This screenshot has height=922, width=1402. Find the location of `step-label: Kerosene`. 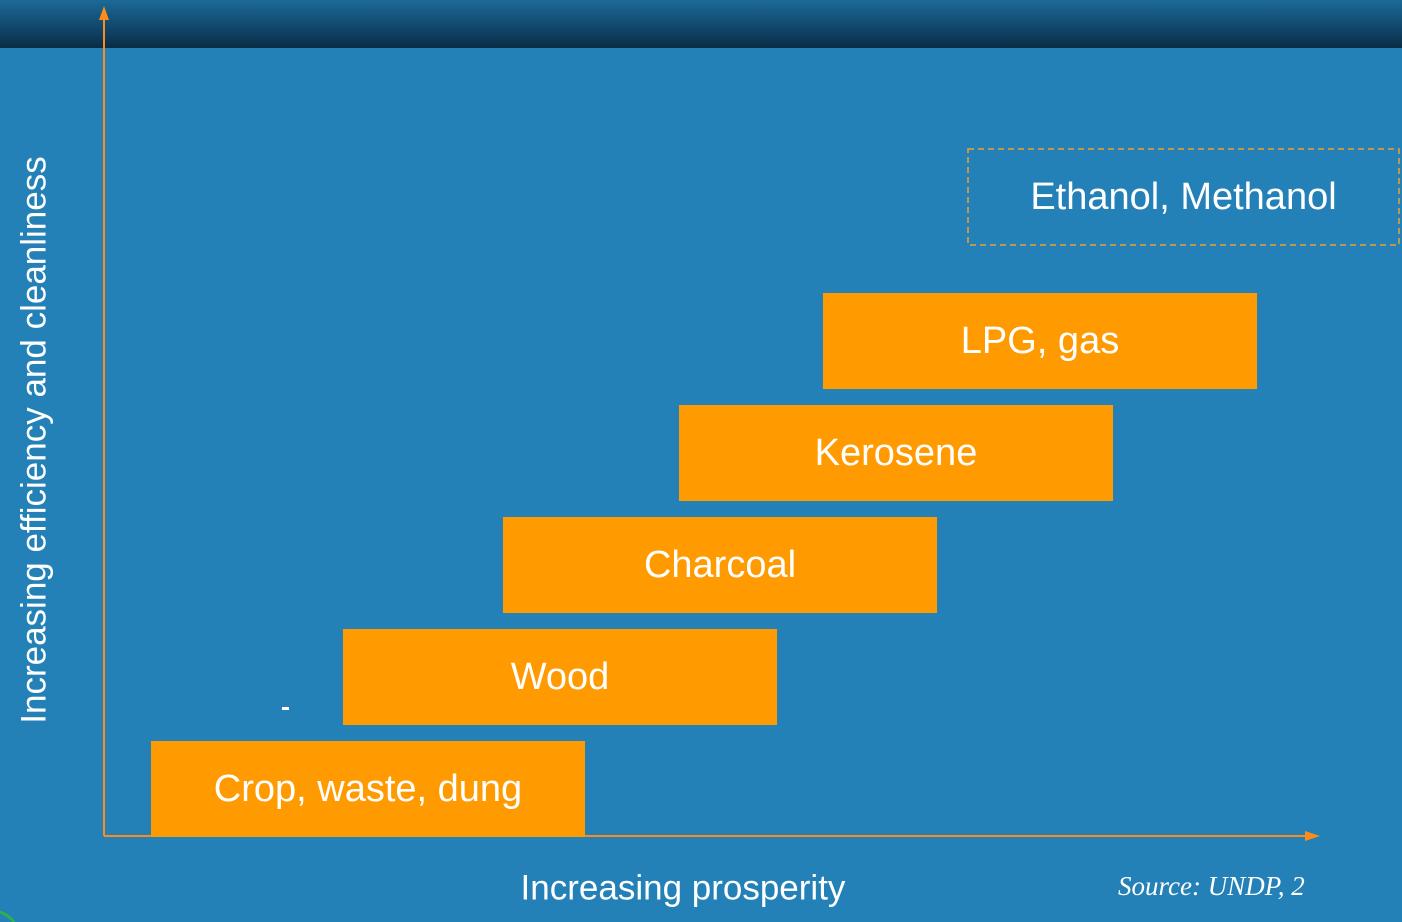

step-label: Kerosene is located at coordinates (896, 453).